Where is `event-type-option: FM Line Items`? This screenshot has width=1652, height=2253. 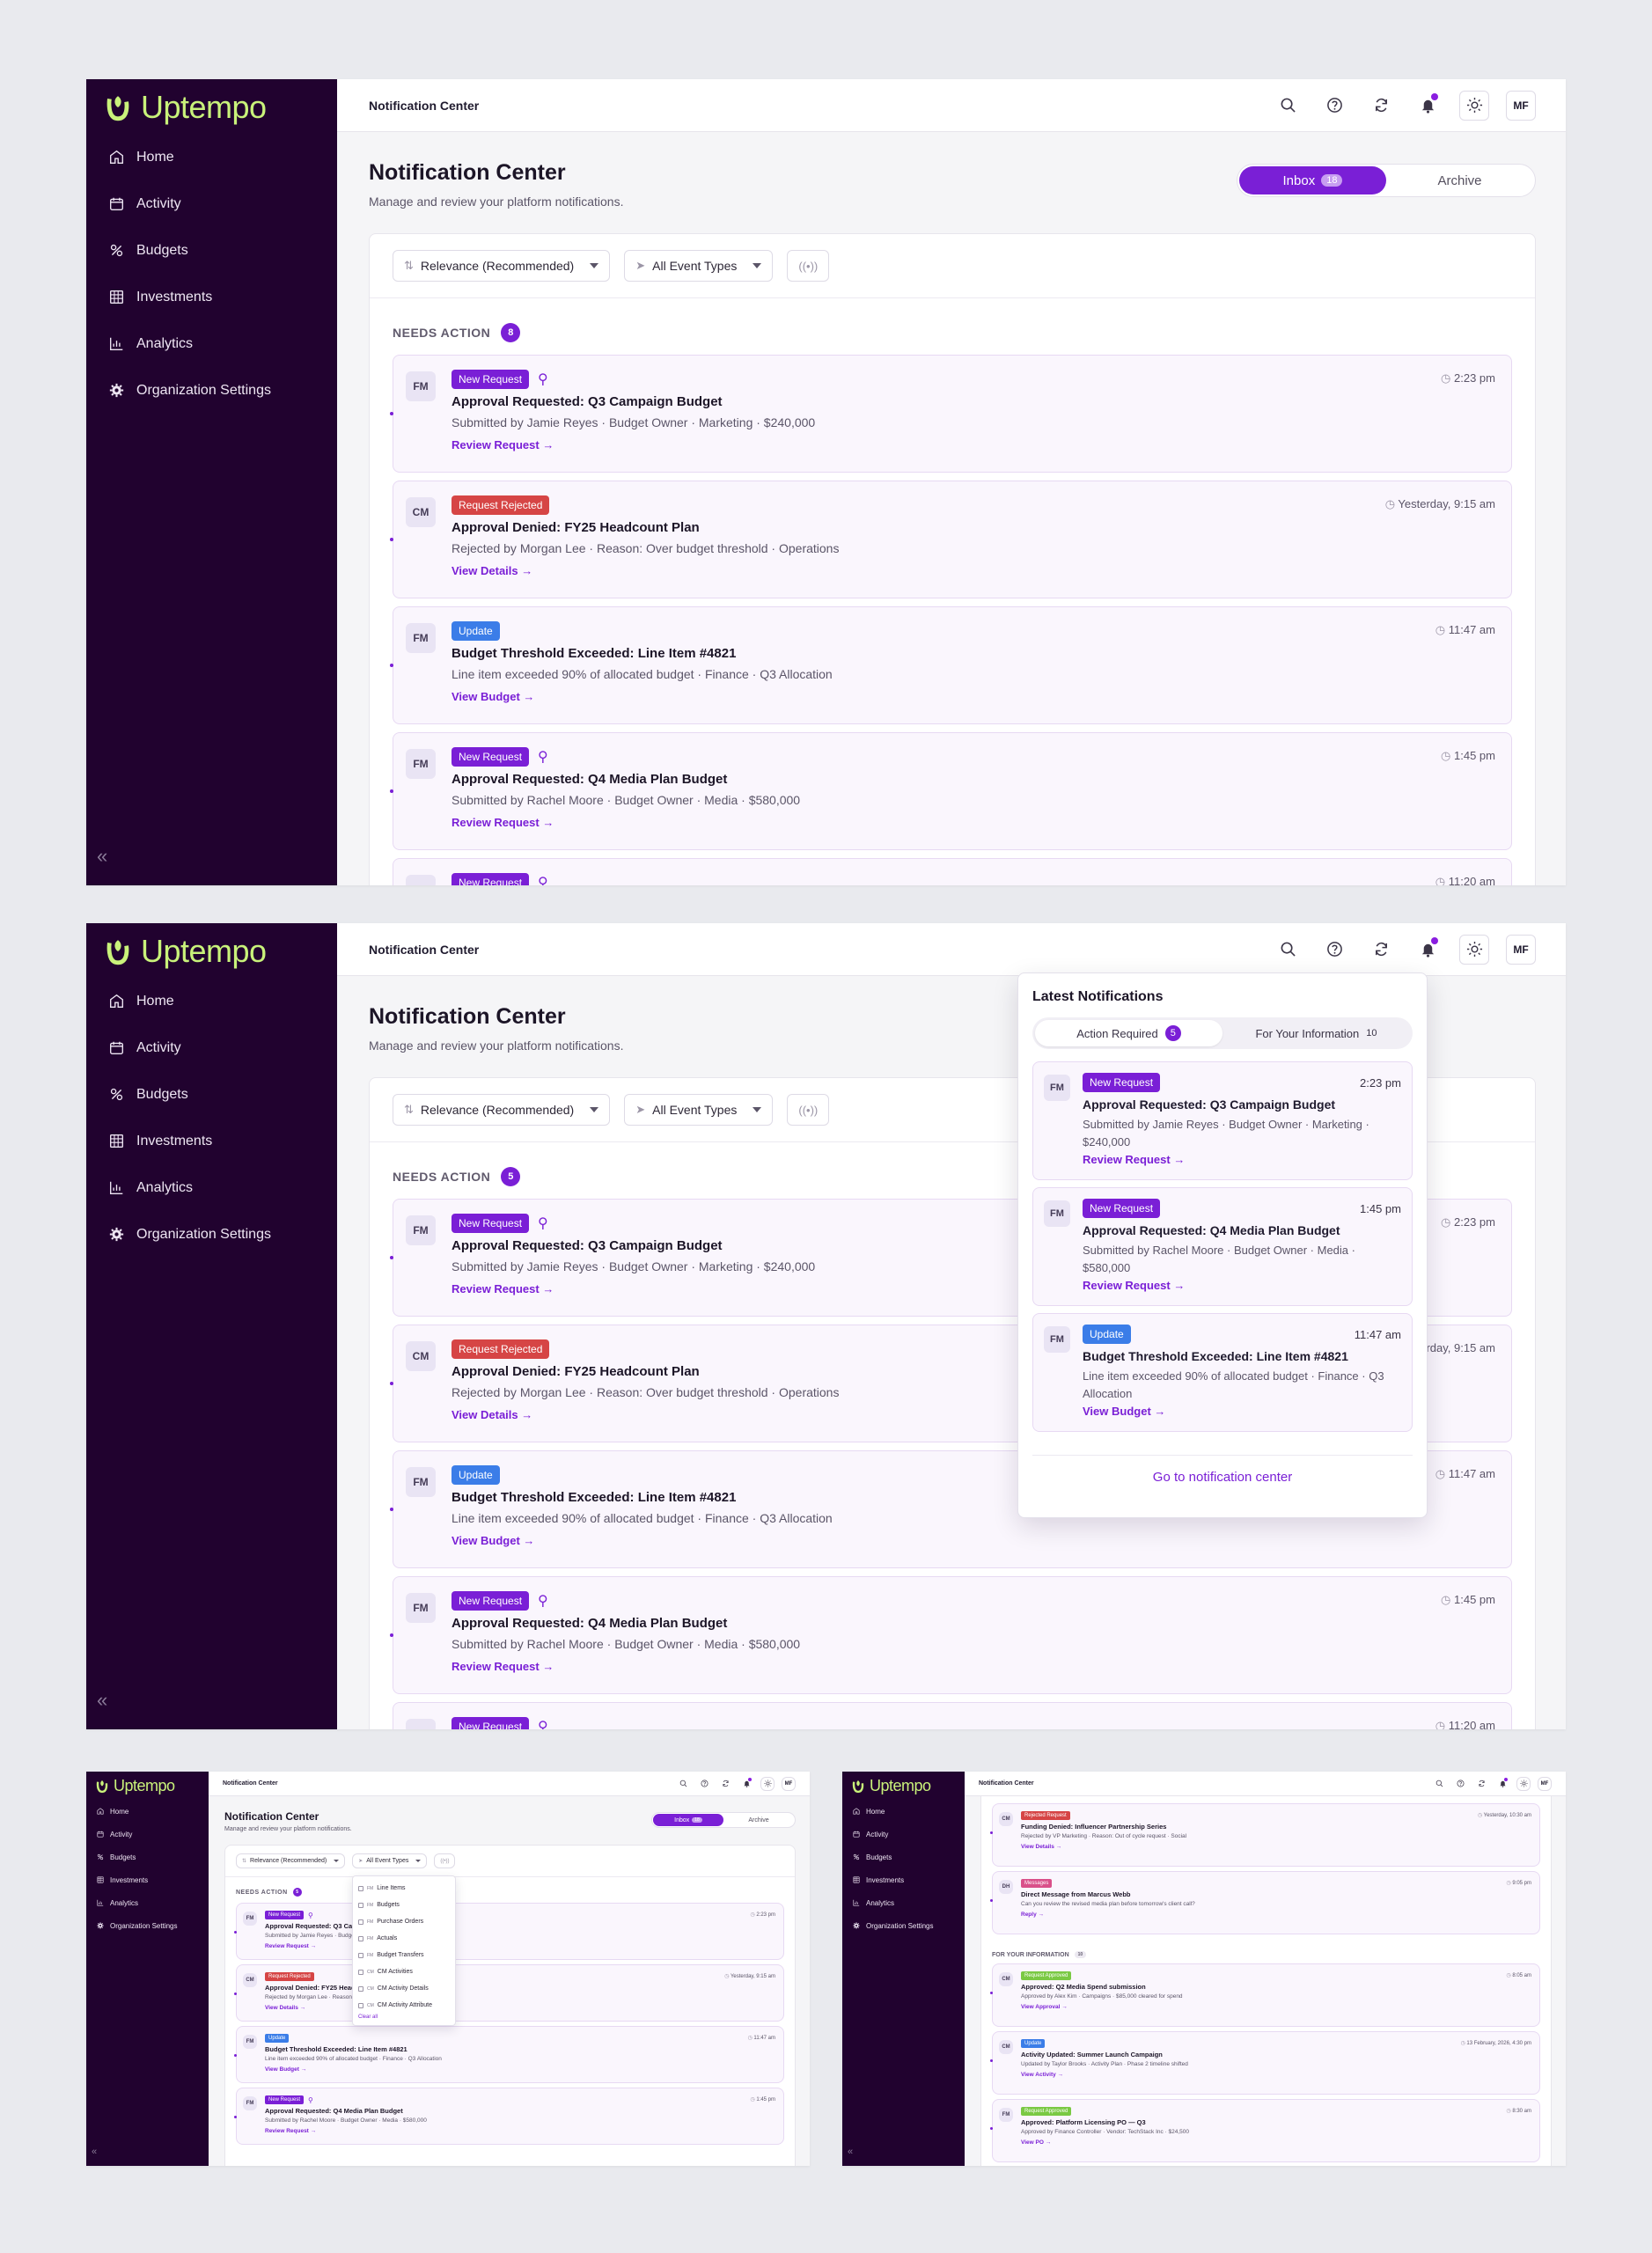
event-type-option: FM Line Items is located at coordinates (404, 1888).